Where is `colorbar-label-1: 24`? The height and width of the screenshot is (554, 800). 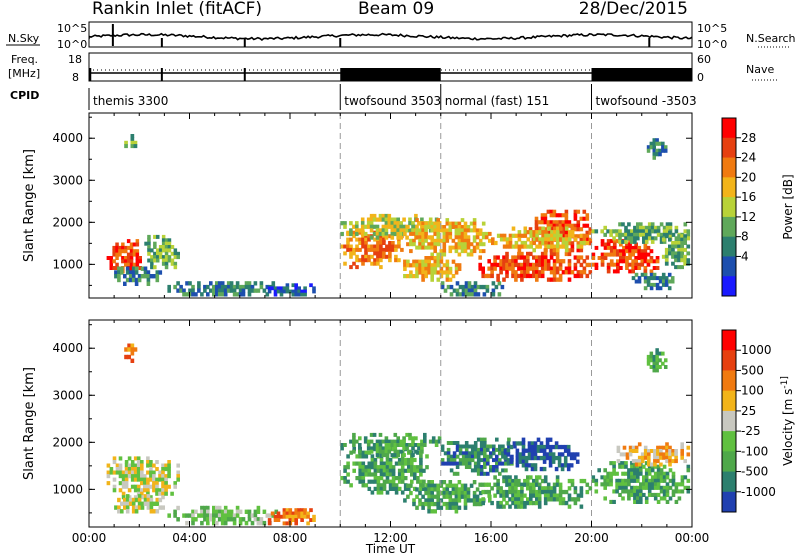
colorbar-label-1: 24 is located at coordinates (748, 158).